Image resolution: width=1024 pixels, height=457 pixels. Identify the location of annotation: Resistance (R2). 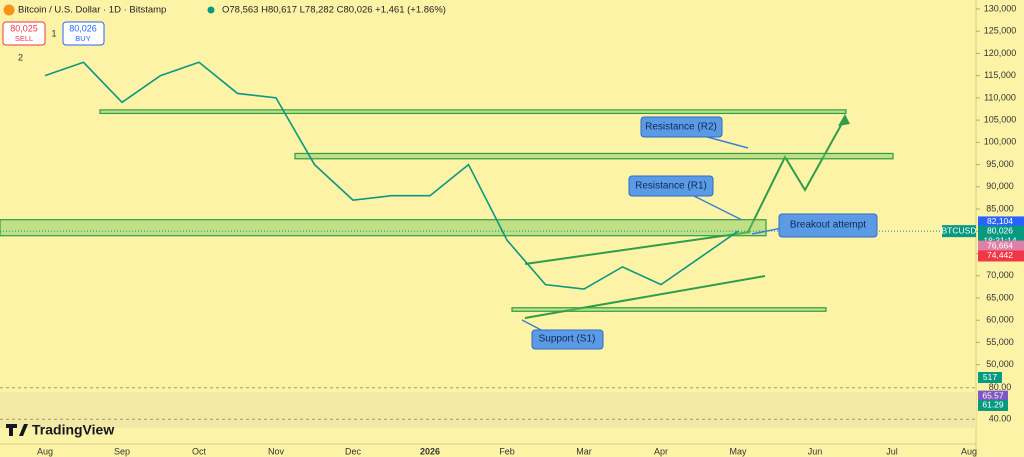
(681, 127).